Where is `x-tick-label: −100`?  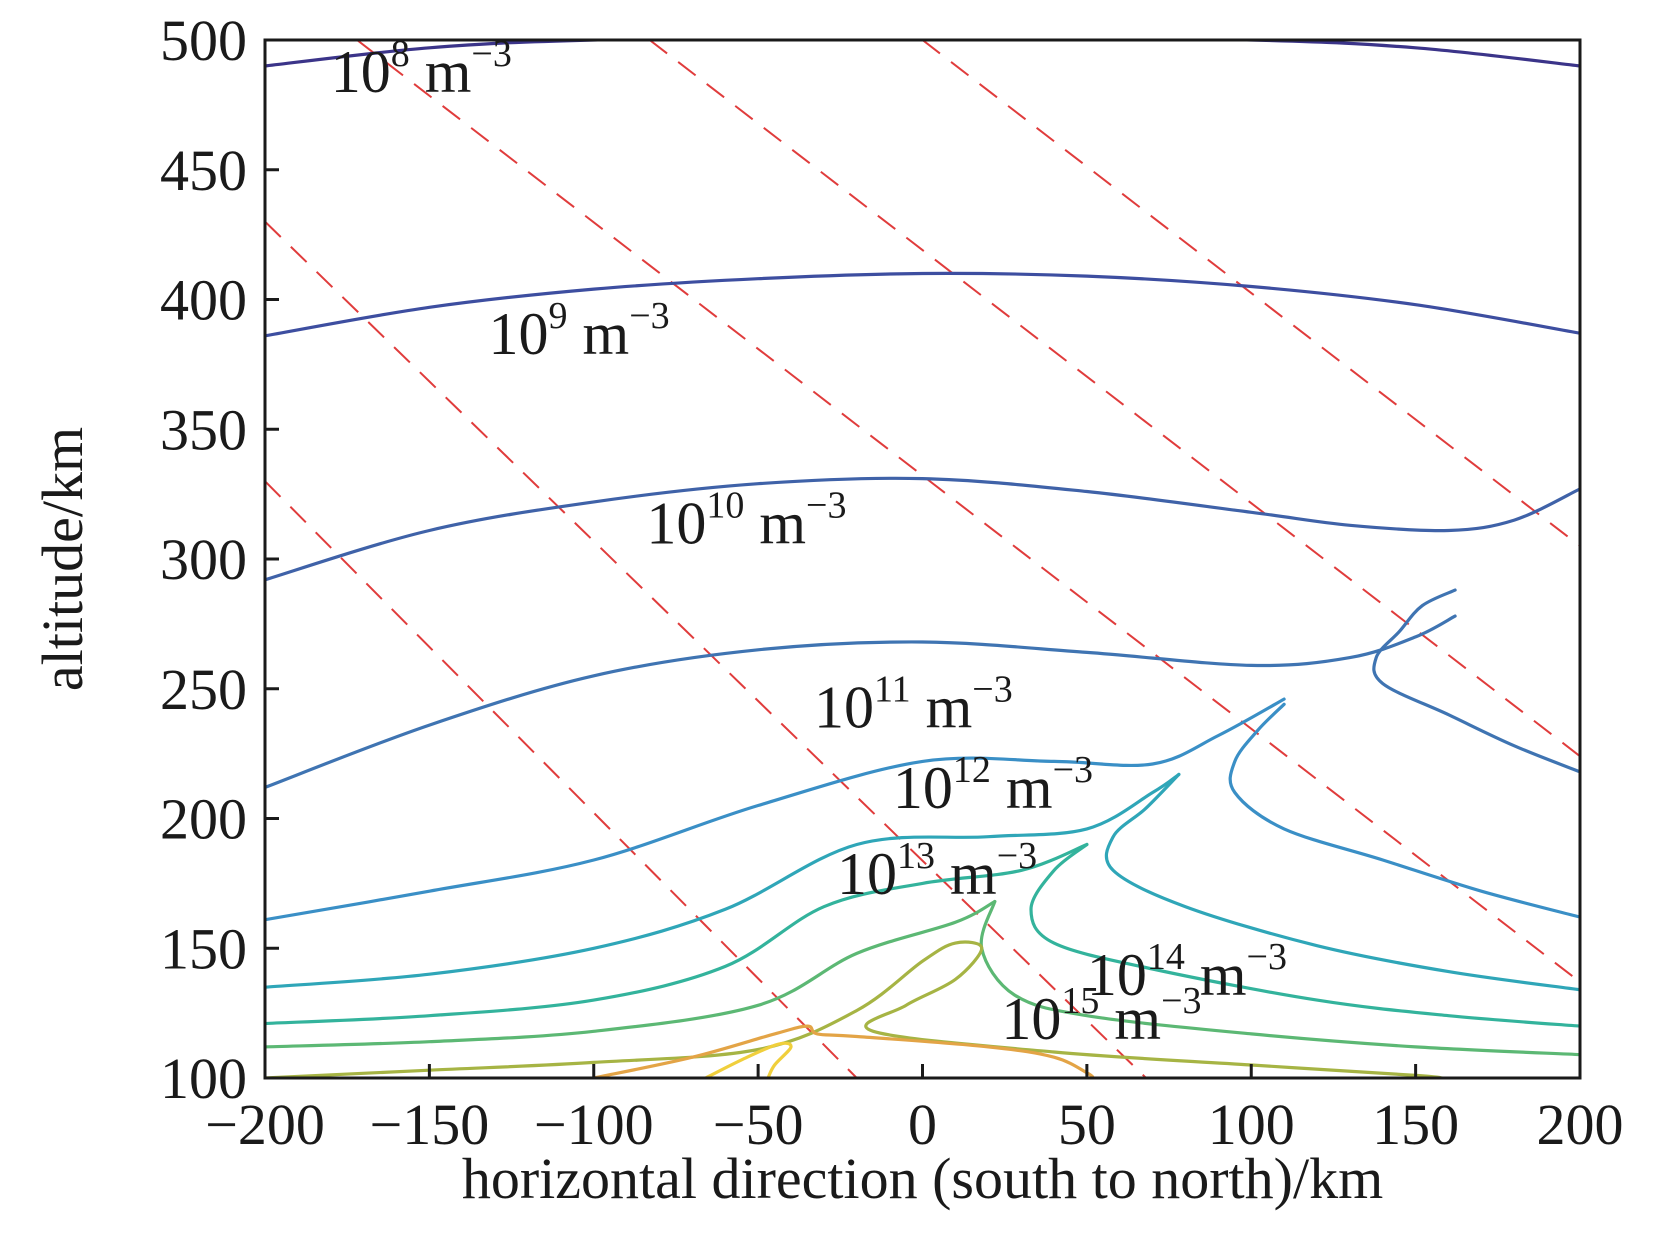 x-tick-label: −100 is located at coordinates (594, 1124).